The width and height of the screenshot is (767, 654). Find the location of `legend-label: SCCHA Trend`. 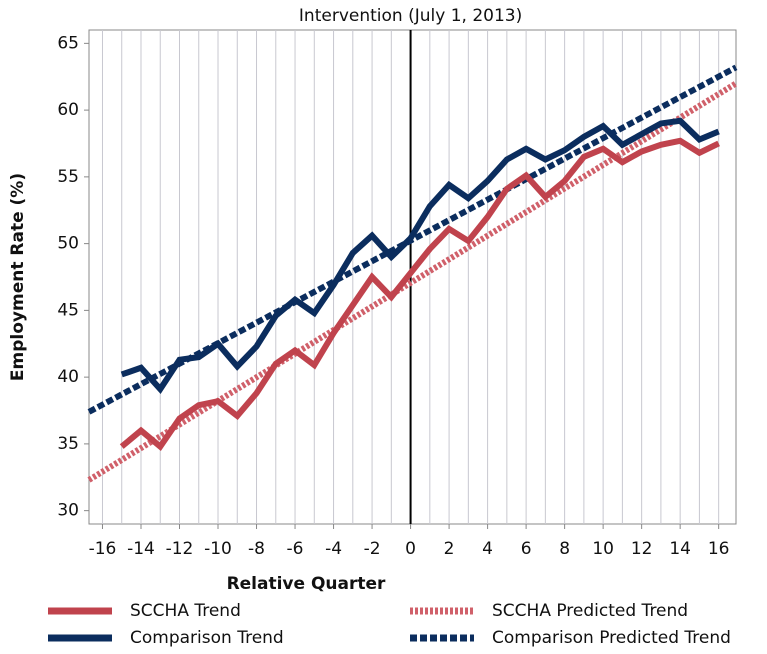

legend-label: SCCHA Trend is located at coordinates (185, 611).